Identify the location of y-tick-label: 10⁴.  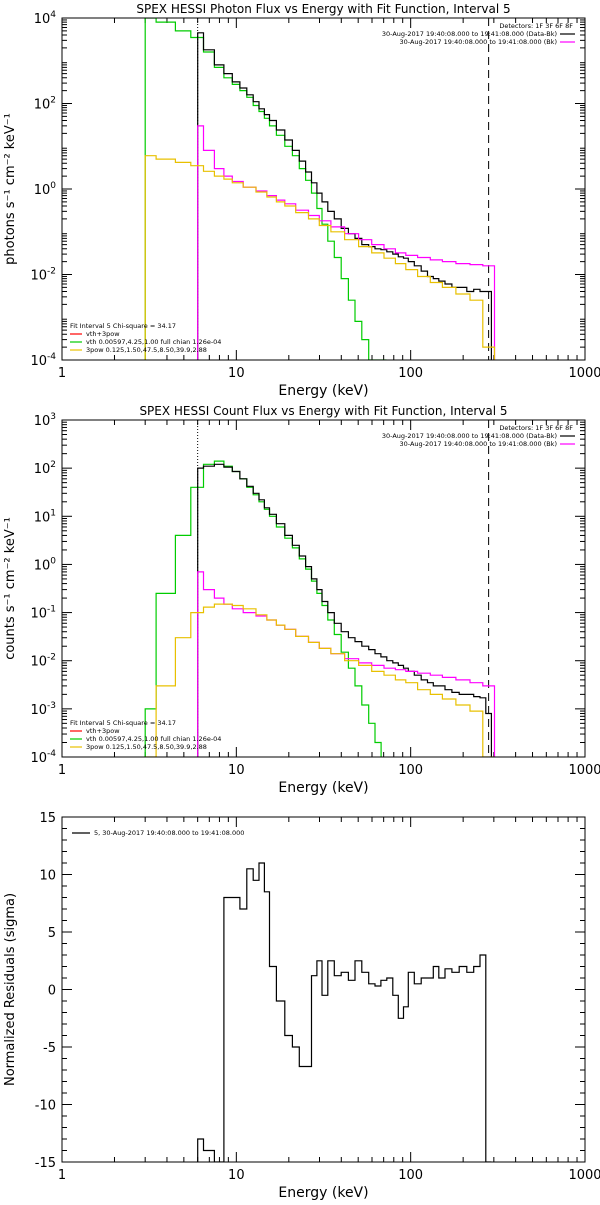
(45, 18).